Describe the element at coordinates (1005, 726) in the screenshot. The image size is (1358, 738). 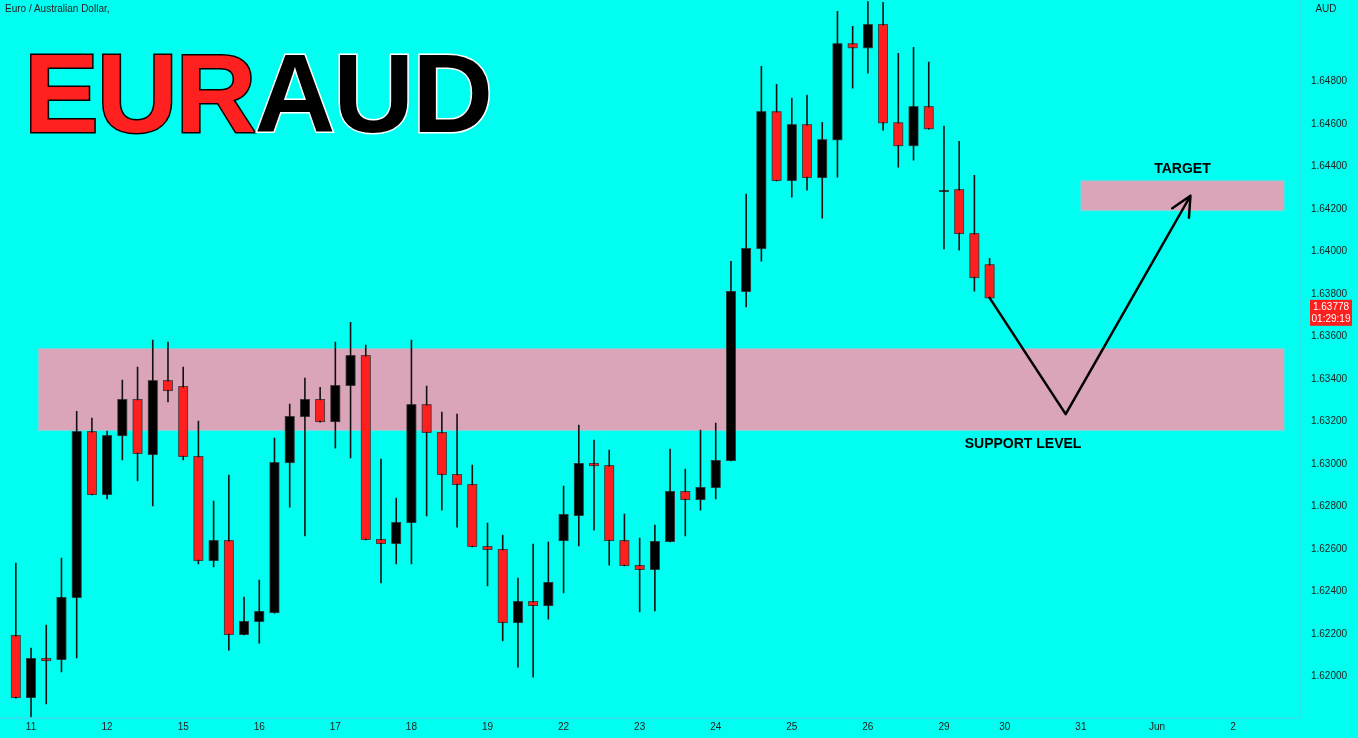
I see `x-tick-label: 30` at that location.